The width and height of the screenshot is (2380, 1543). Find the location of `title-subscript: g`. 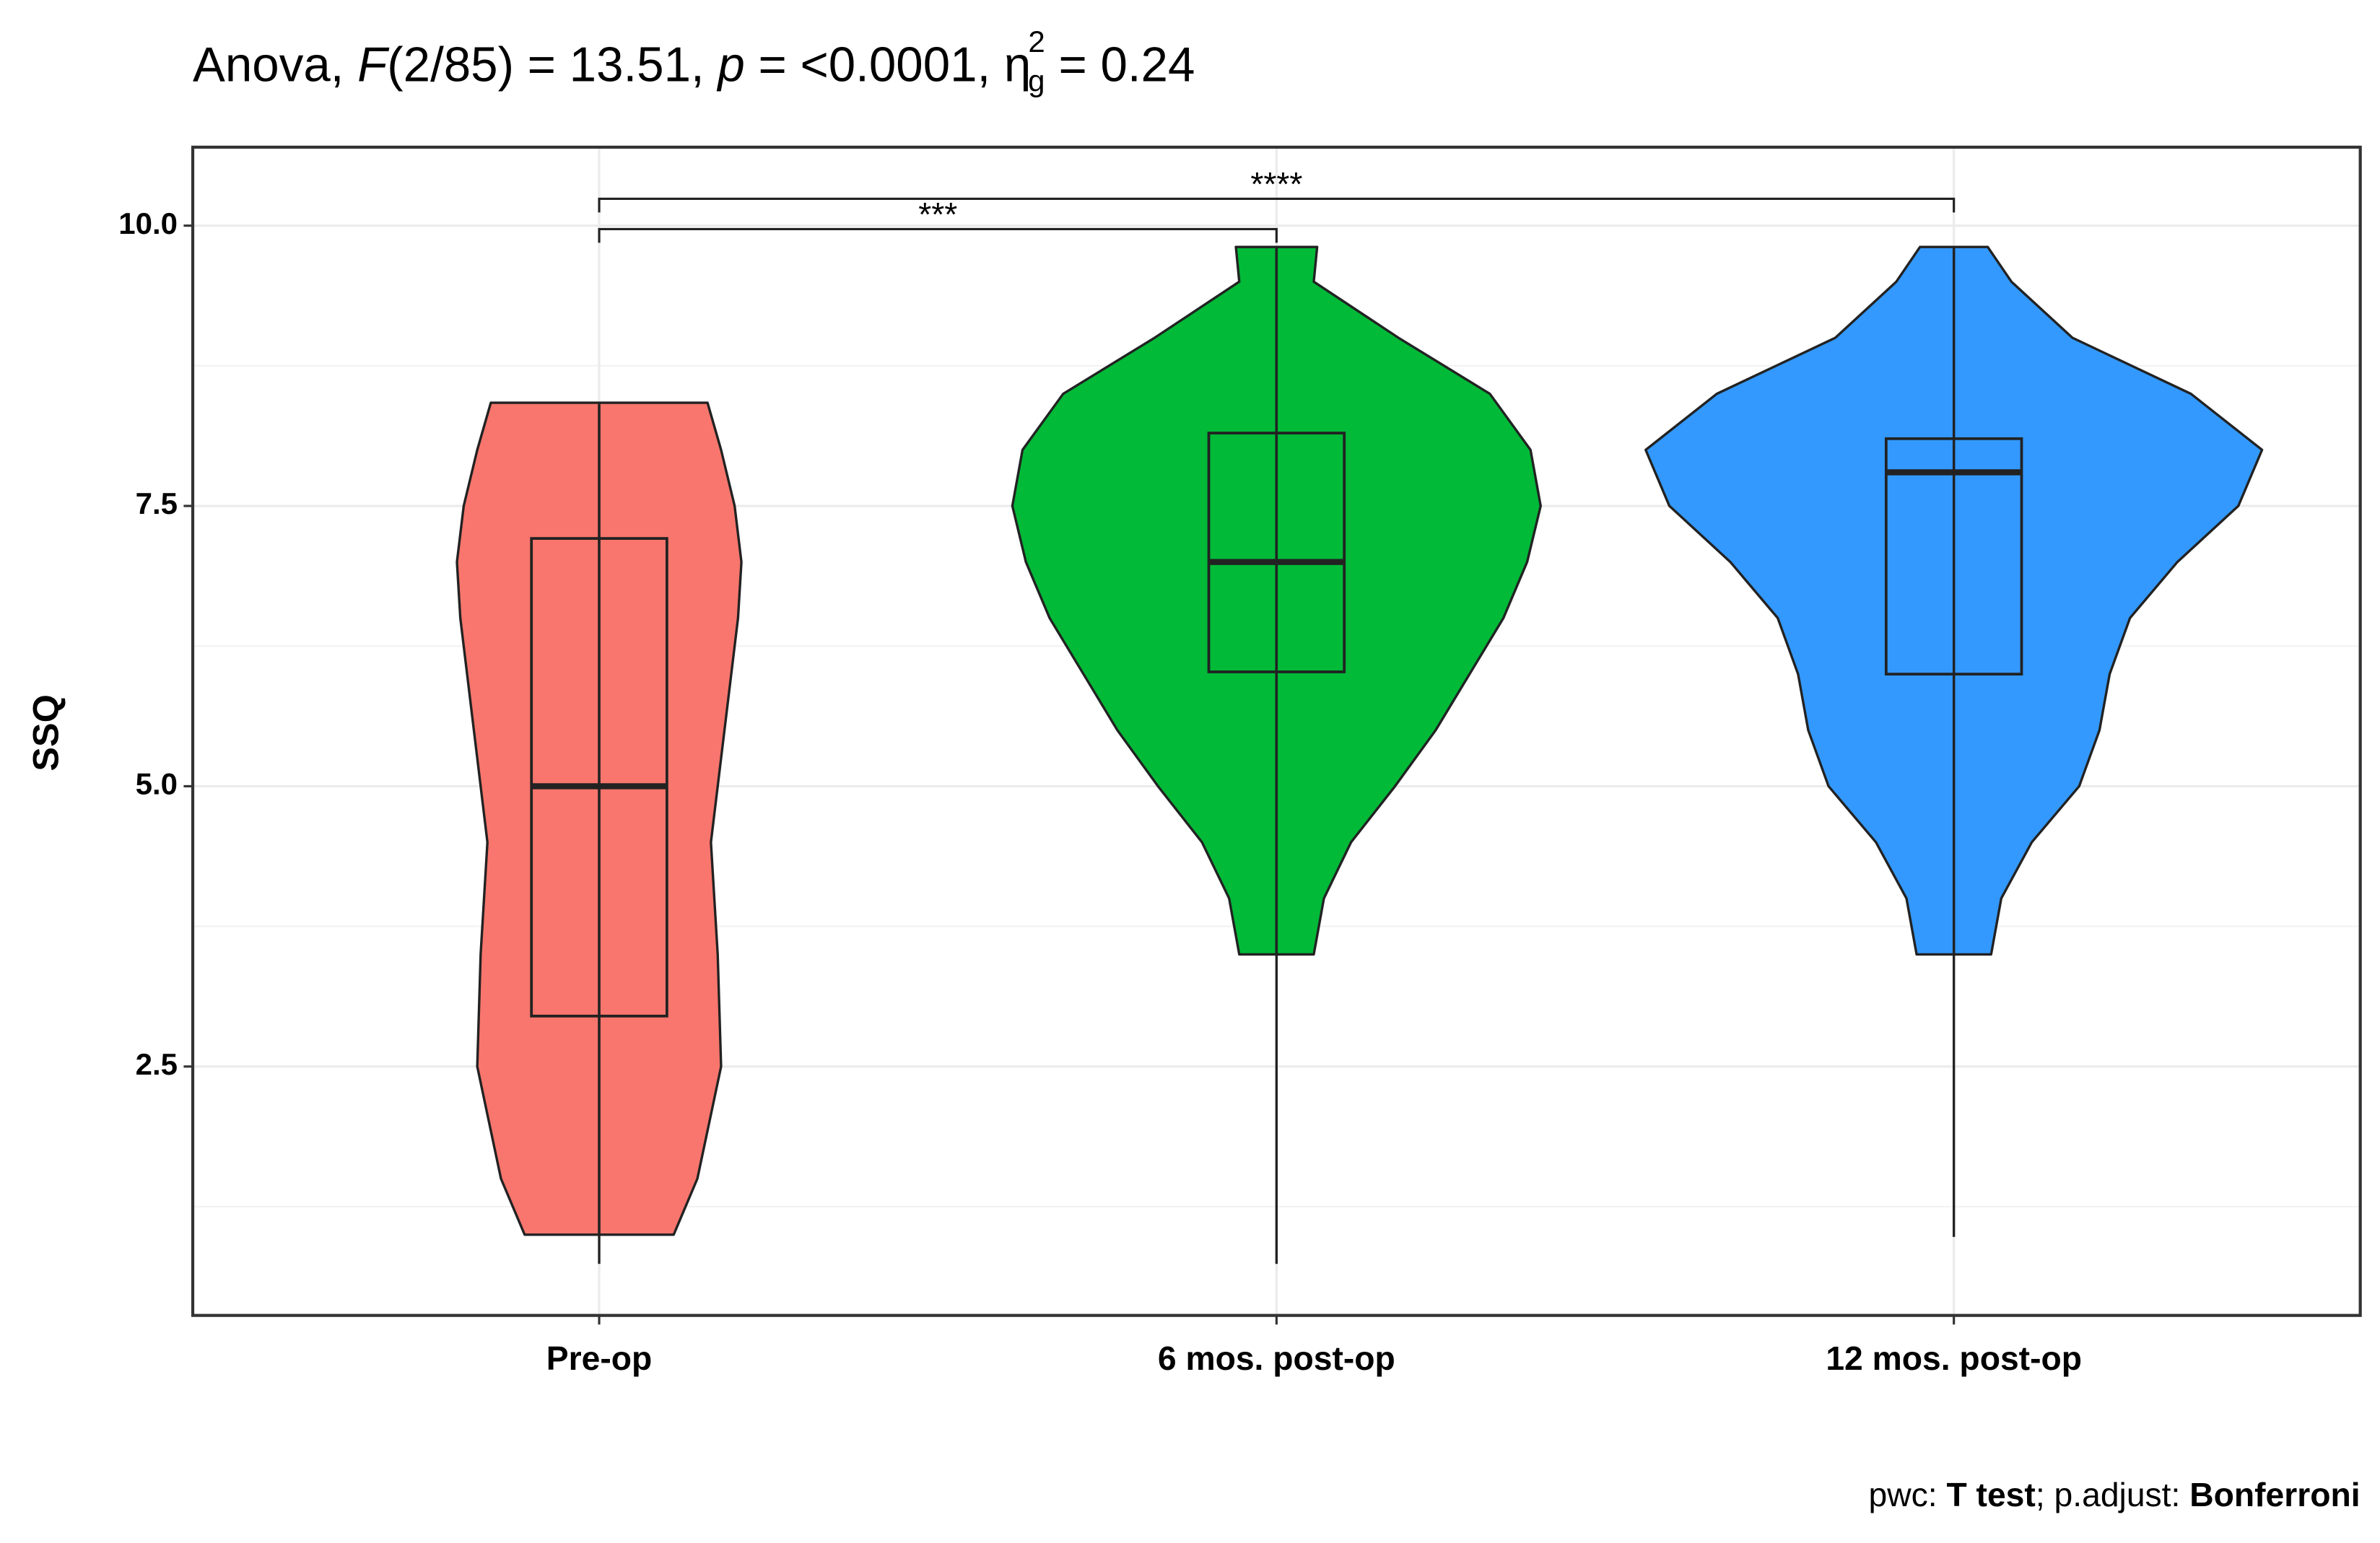

title-subscript: g is located at coordinates (1036, 81).